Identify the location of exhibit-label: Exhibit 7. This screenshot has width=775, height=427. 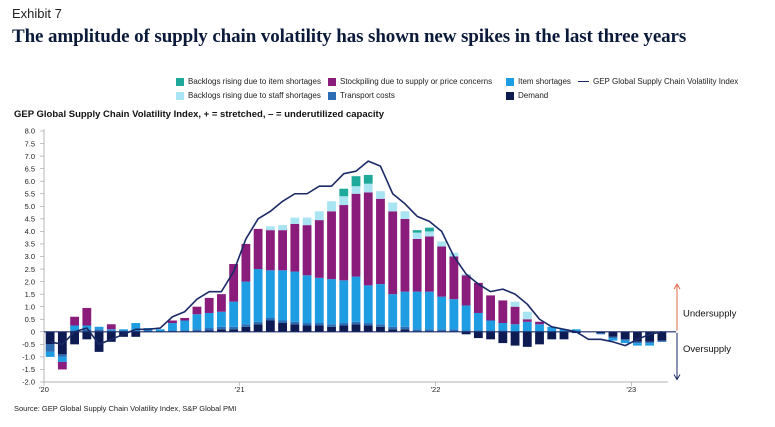
(37, 13).